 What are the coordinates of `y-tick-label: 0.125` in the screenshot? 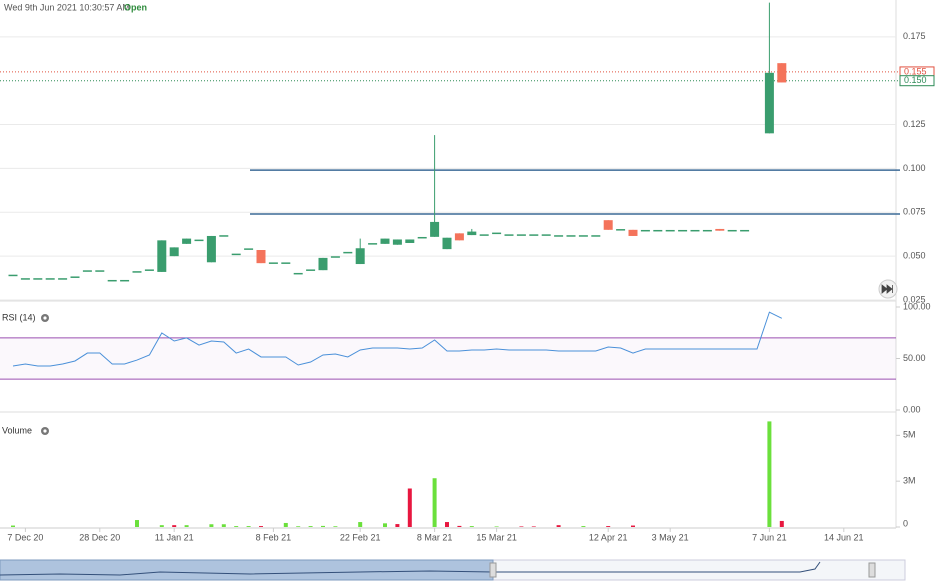 It's located at (914, 124).